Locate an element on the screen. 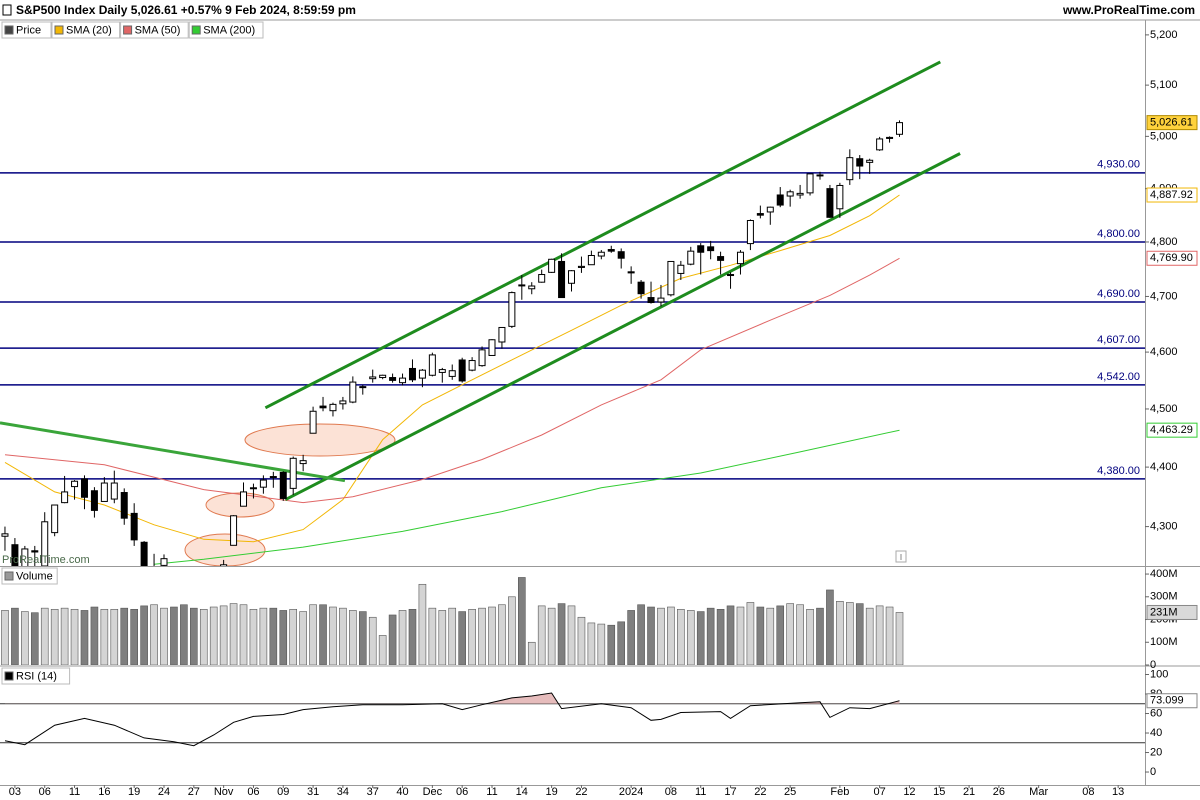  last-value-label: 4,463.29 is located at coordinates (1171, 430).